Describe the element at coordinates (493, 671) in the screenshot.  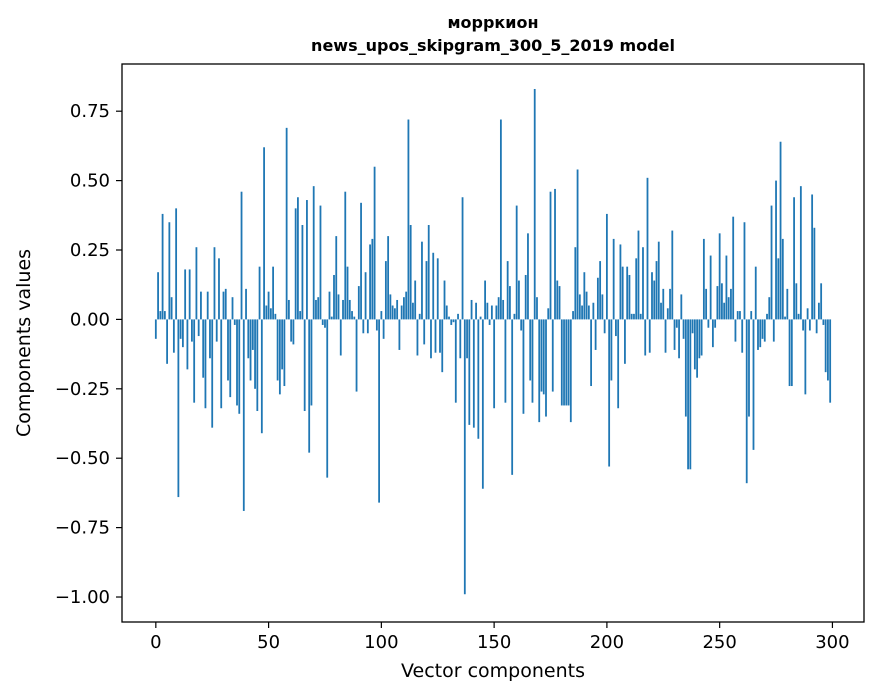
I see `x-axis-label: Vector components` at that location.